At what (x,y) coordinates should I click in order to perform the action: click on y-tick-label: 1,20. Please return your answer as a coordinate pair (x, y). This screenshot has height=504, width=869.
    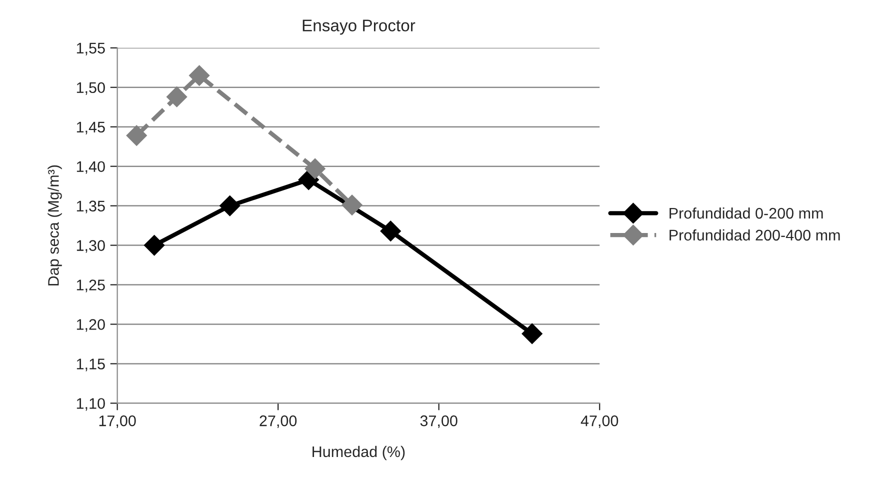
    Looking at the image, I should click on (90, 325).